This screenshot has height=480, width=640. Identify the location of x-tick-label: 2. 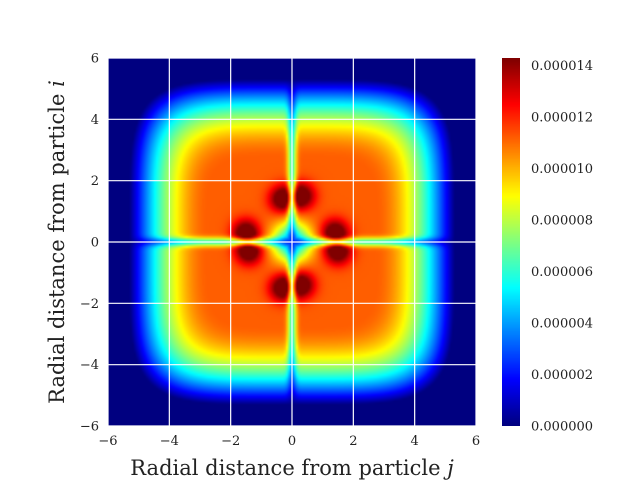
(353, 441).